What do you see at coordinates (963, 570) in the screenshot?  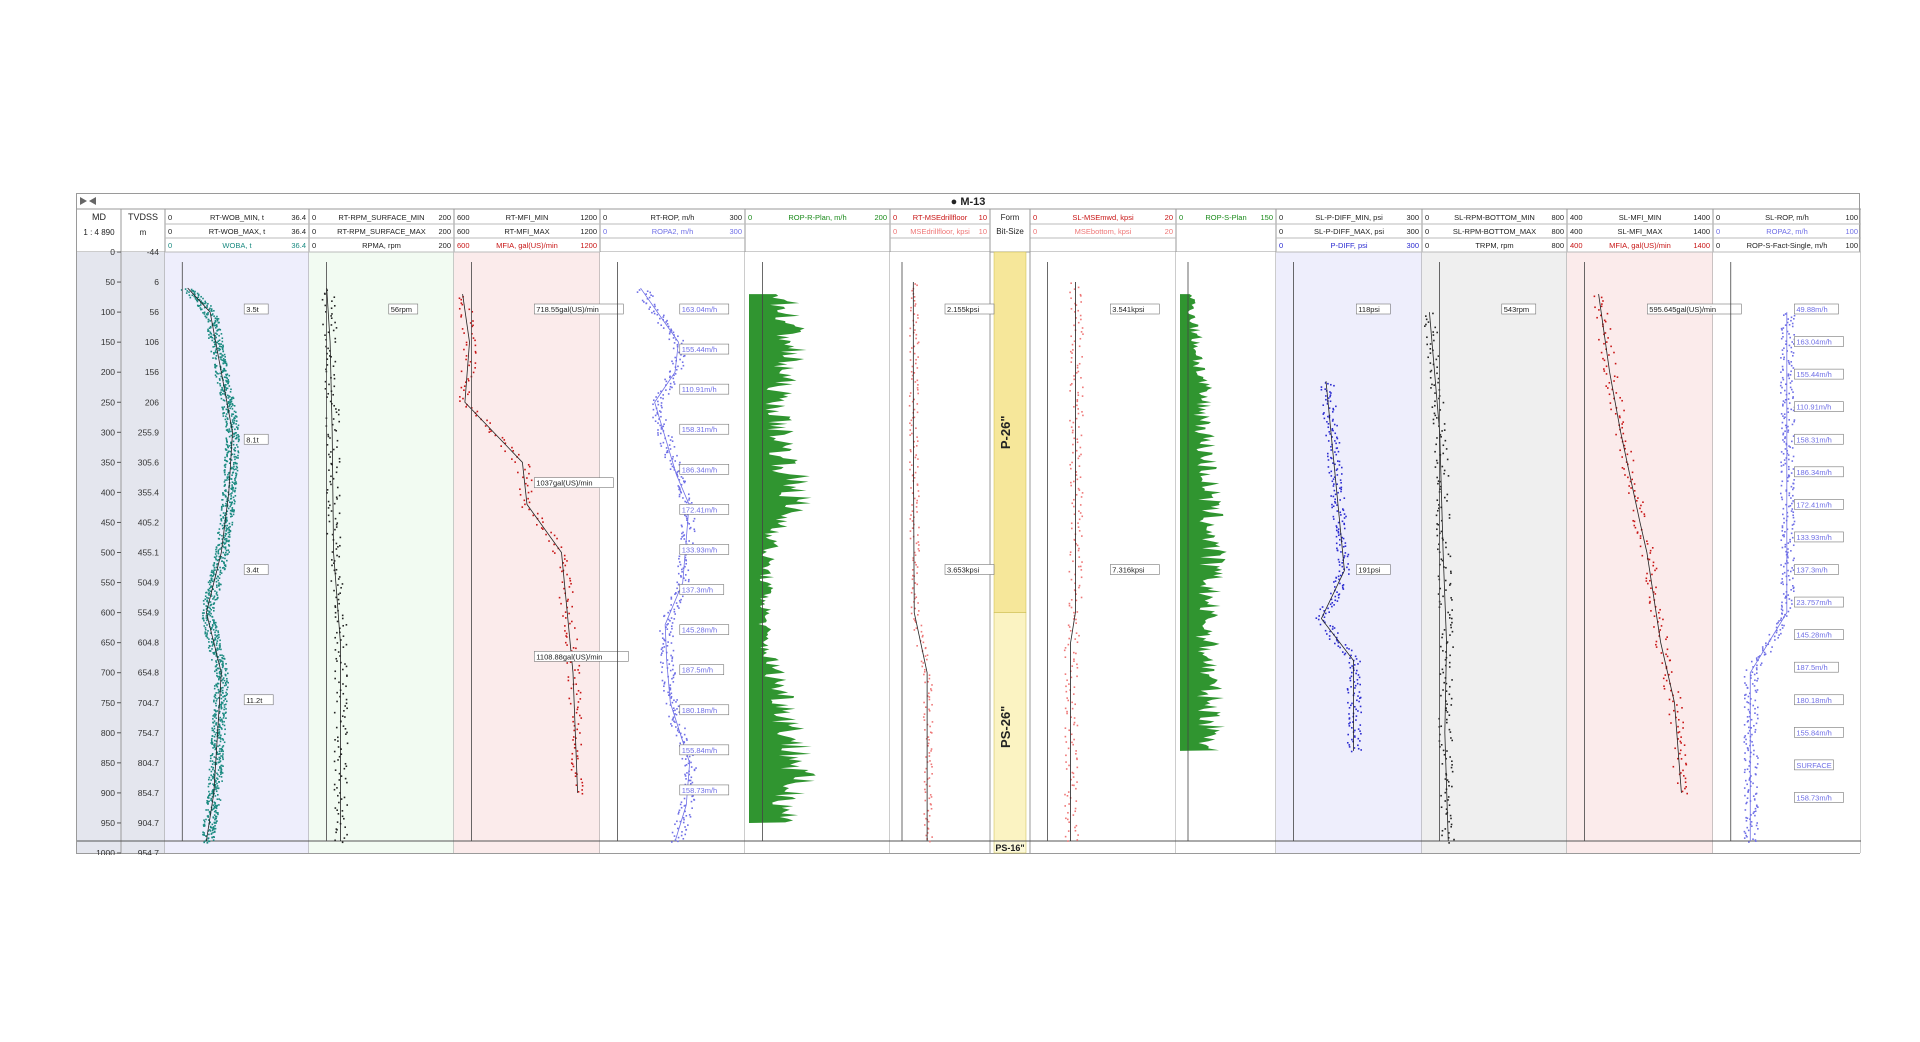 I see `value-label: 3.653kpsi` at bounding box center [963, 570].